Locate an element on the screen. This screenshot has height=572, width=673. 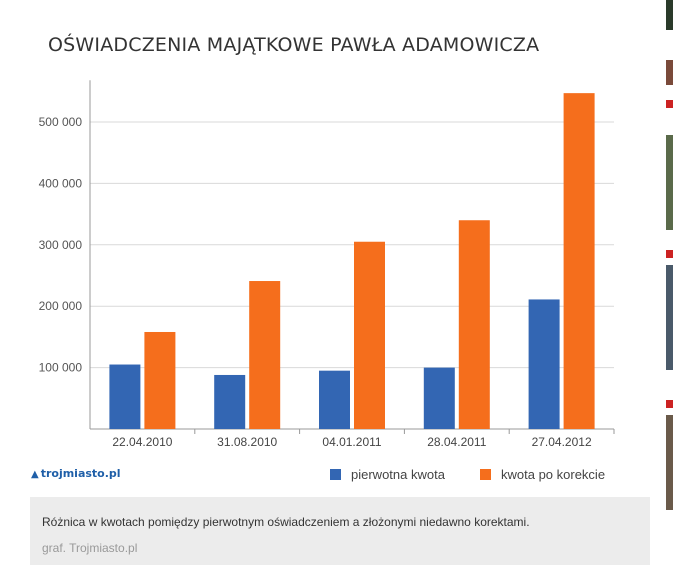
legend-item-korekta: kwota po korekcie is located at coordinates (542, 474).